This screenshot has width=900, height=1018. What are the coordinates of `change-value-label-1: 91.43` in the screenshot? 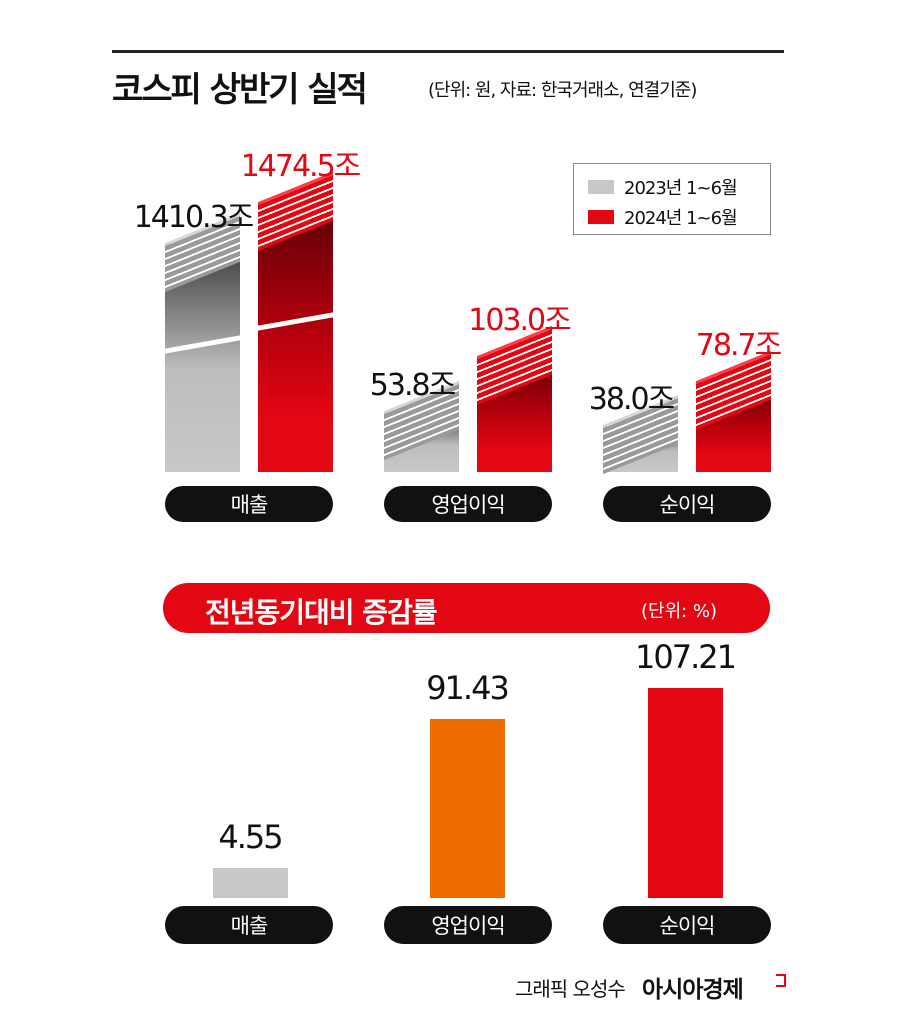 It's located at (468, 687).